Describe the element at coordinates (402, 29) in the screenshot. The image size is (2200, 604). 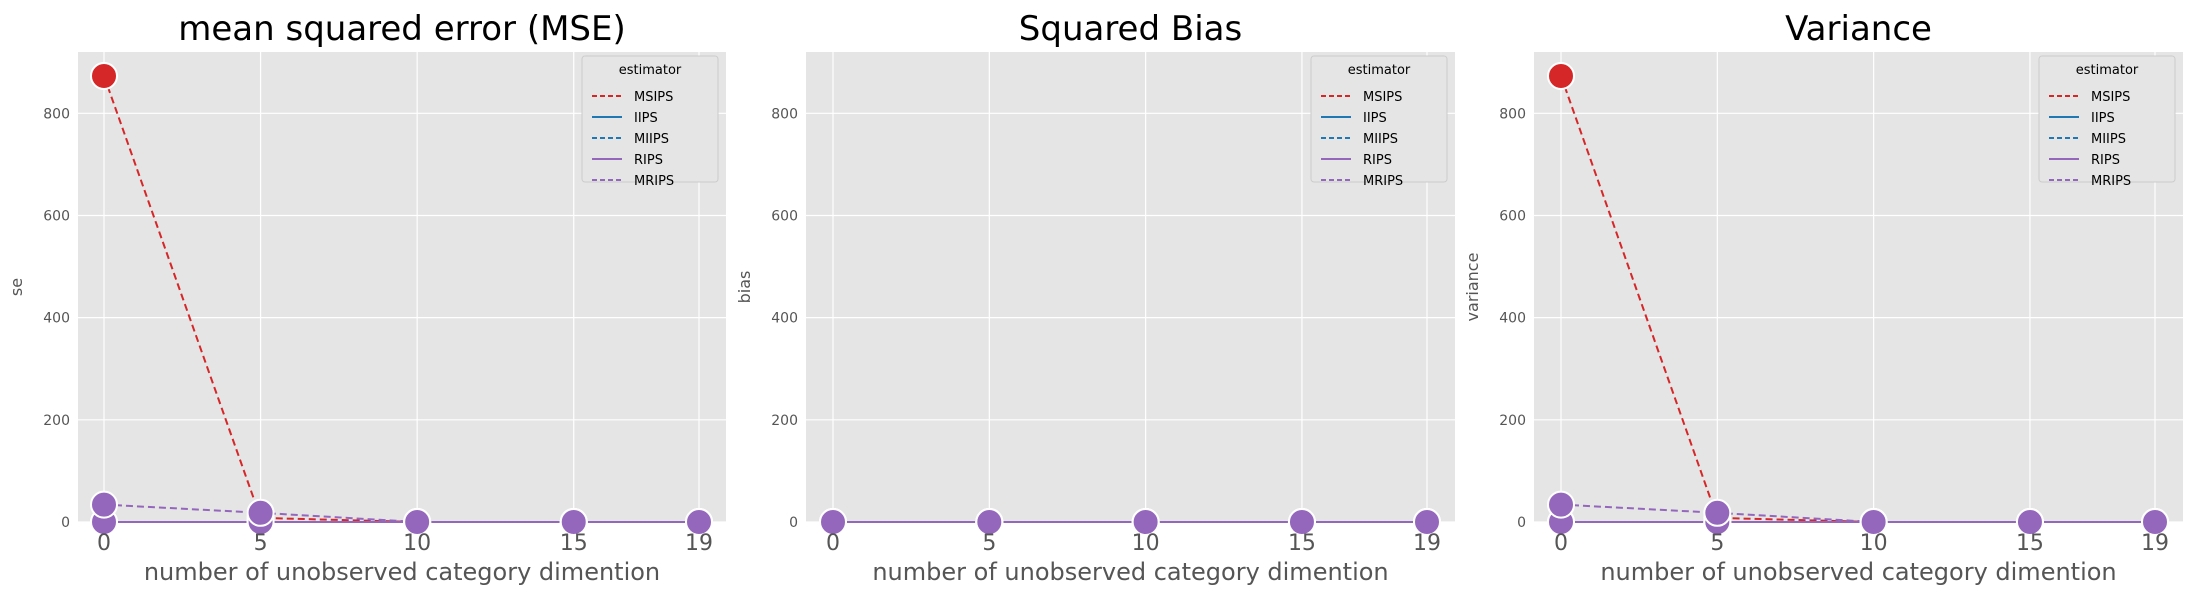
I see `chart-title: mean squared error (MSE)` at that location.